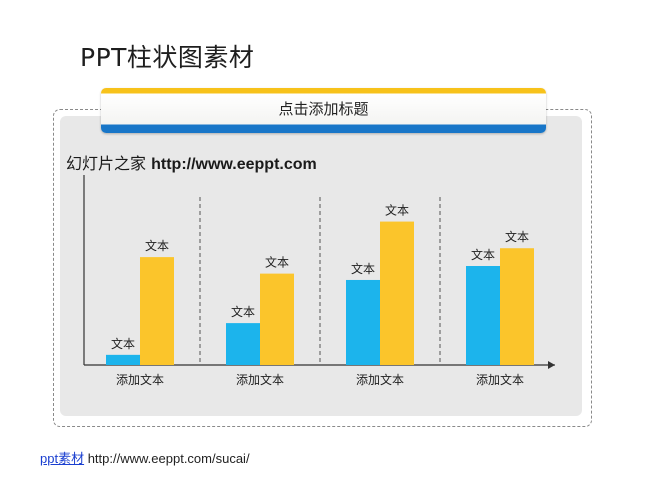 The width and height of the screenshot is (650, 488). I want to click on chart-subtitle: 幻灯片之家 http://www.eeppt.com, so click(191, 162).